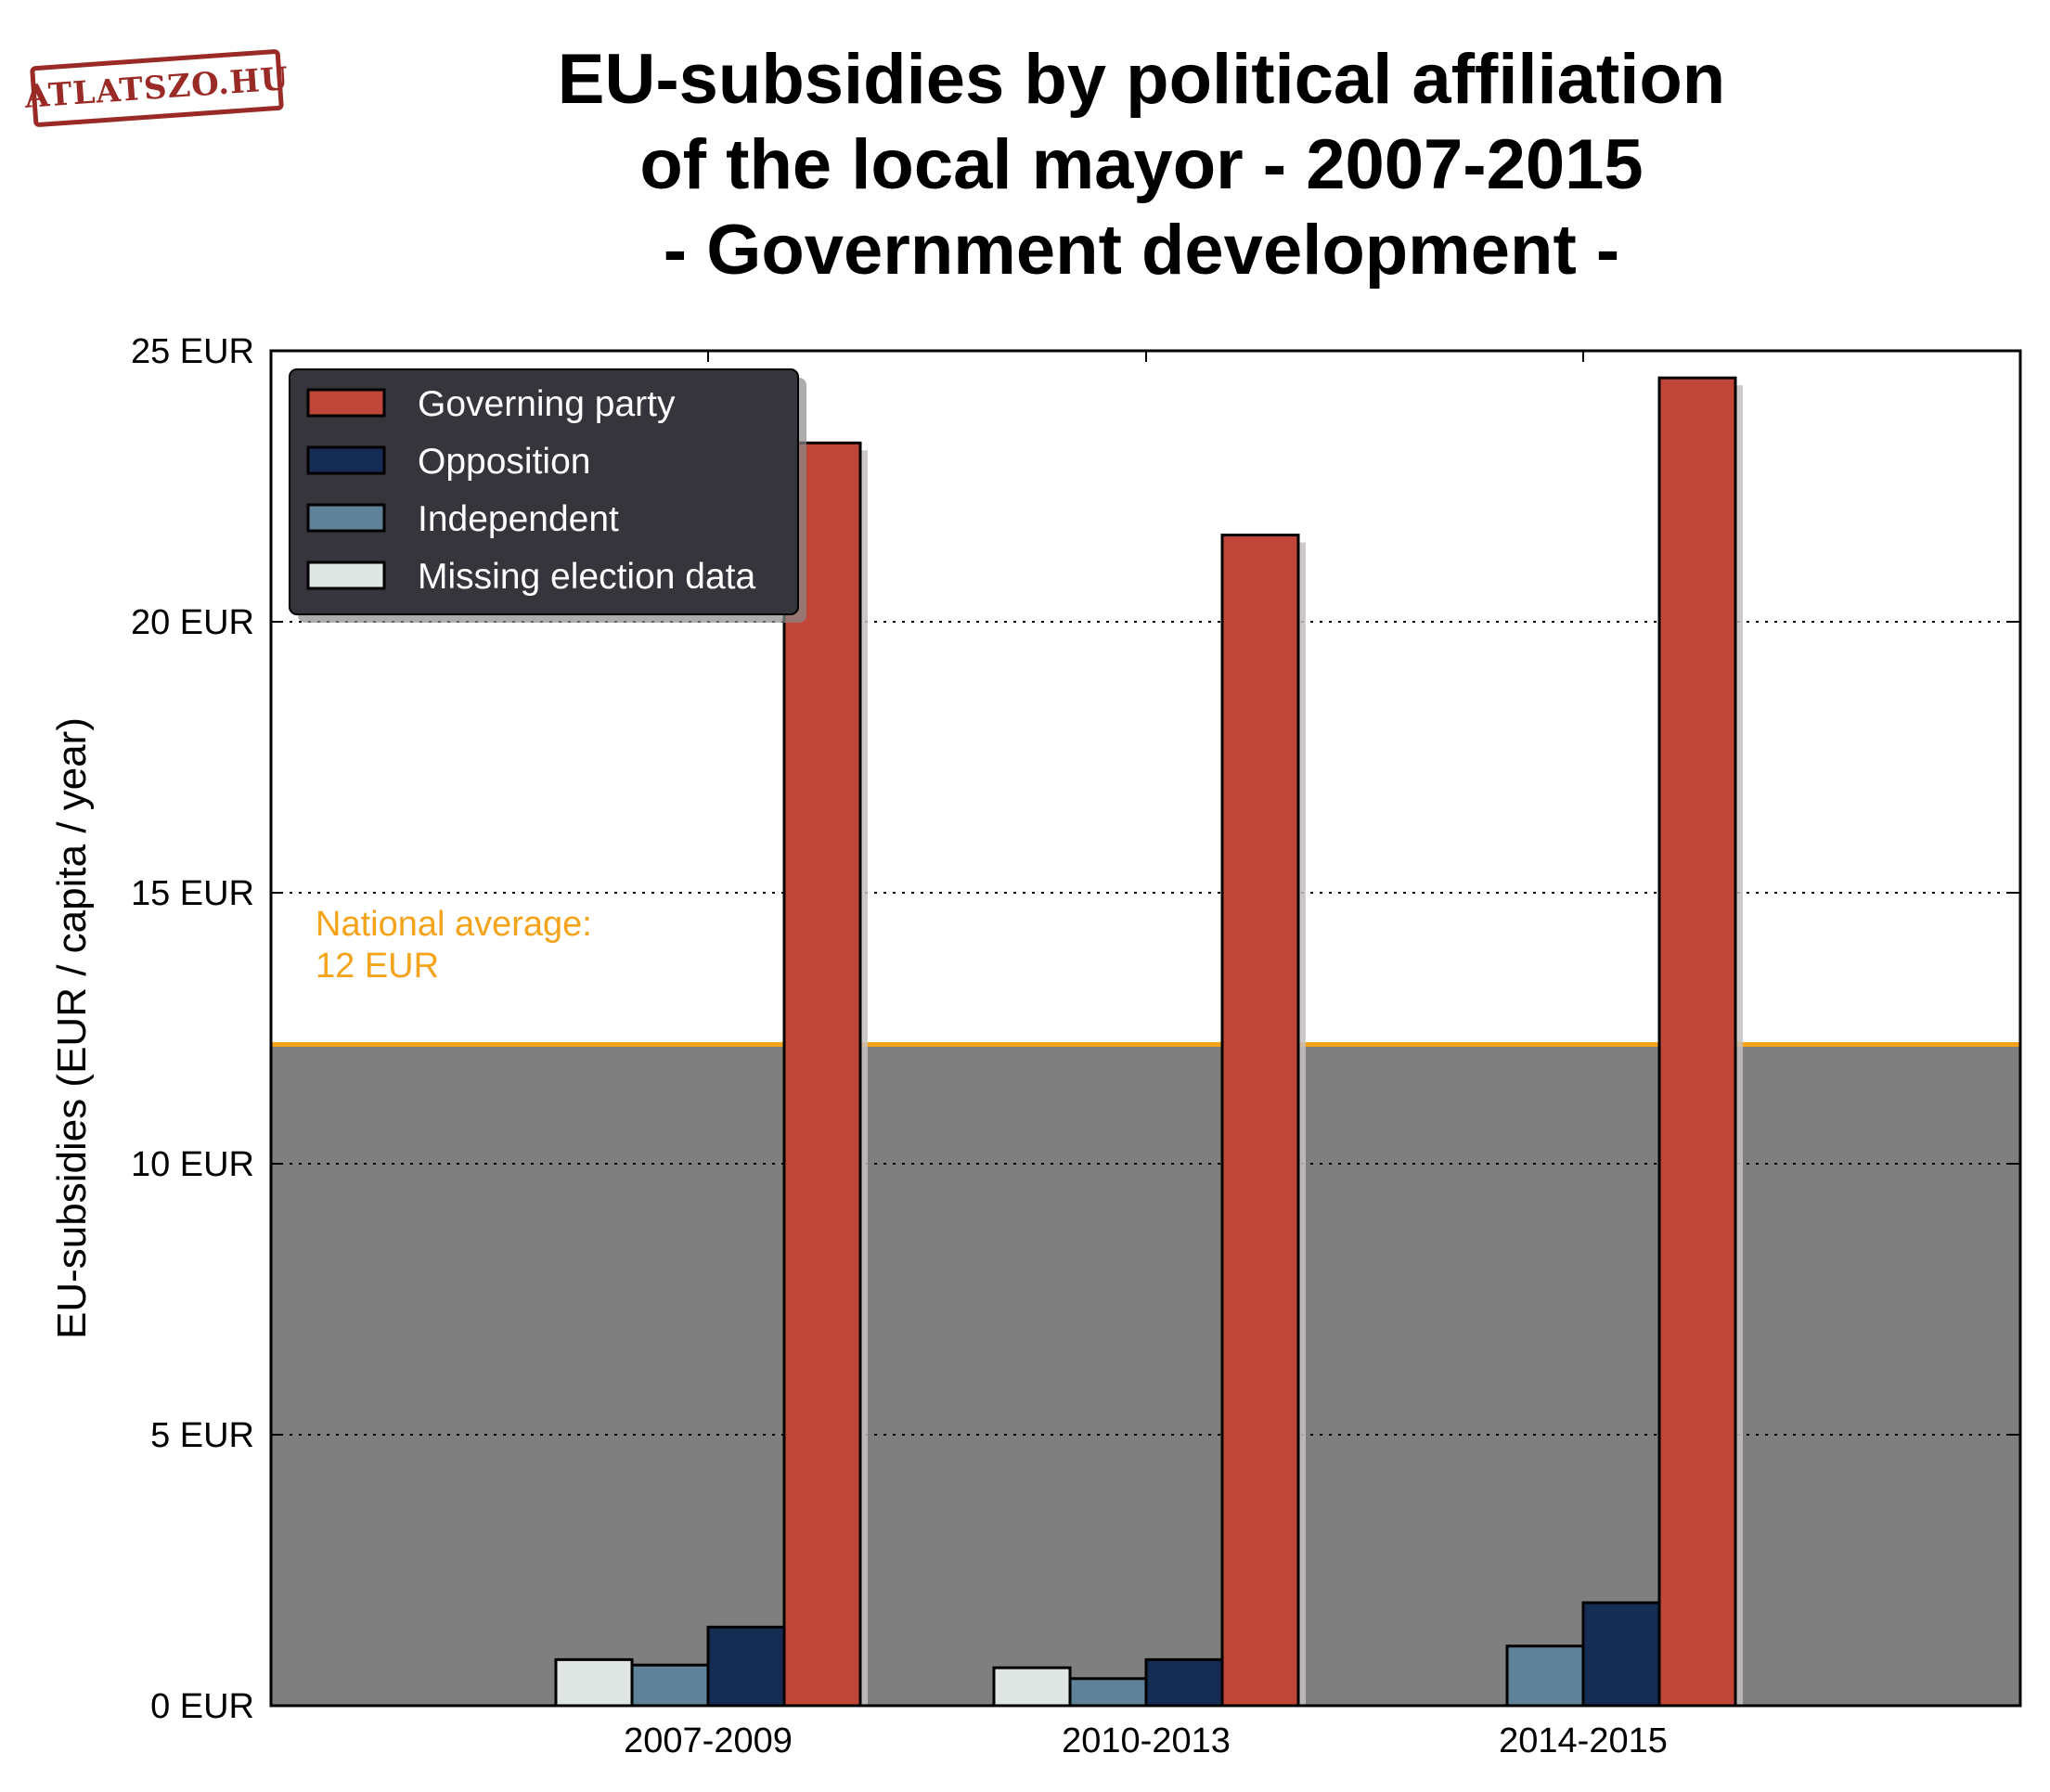 The image size is (2050, 1792). What do you see at coordinates (746, 1666) in the screenshot?
I see `bar-opposition-2007-2009` at bounding box center [746, 1666].